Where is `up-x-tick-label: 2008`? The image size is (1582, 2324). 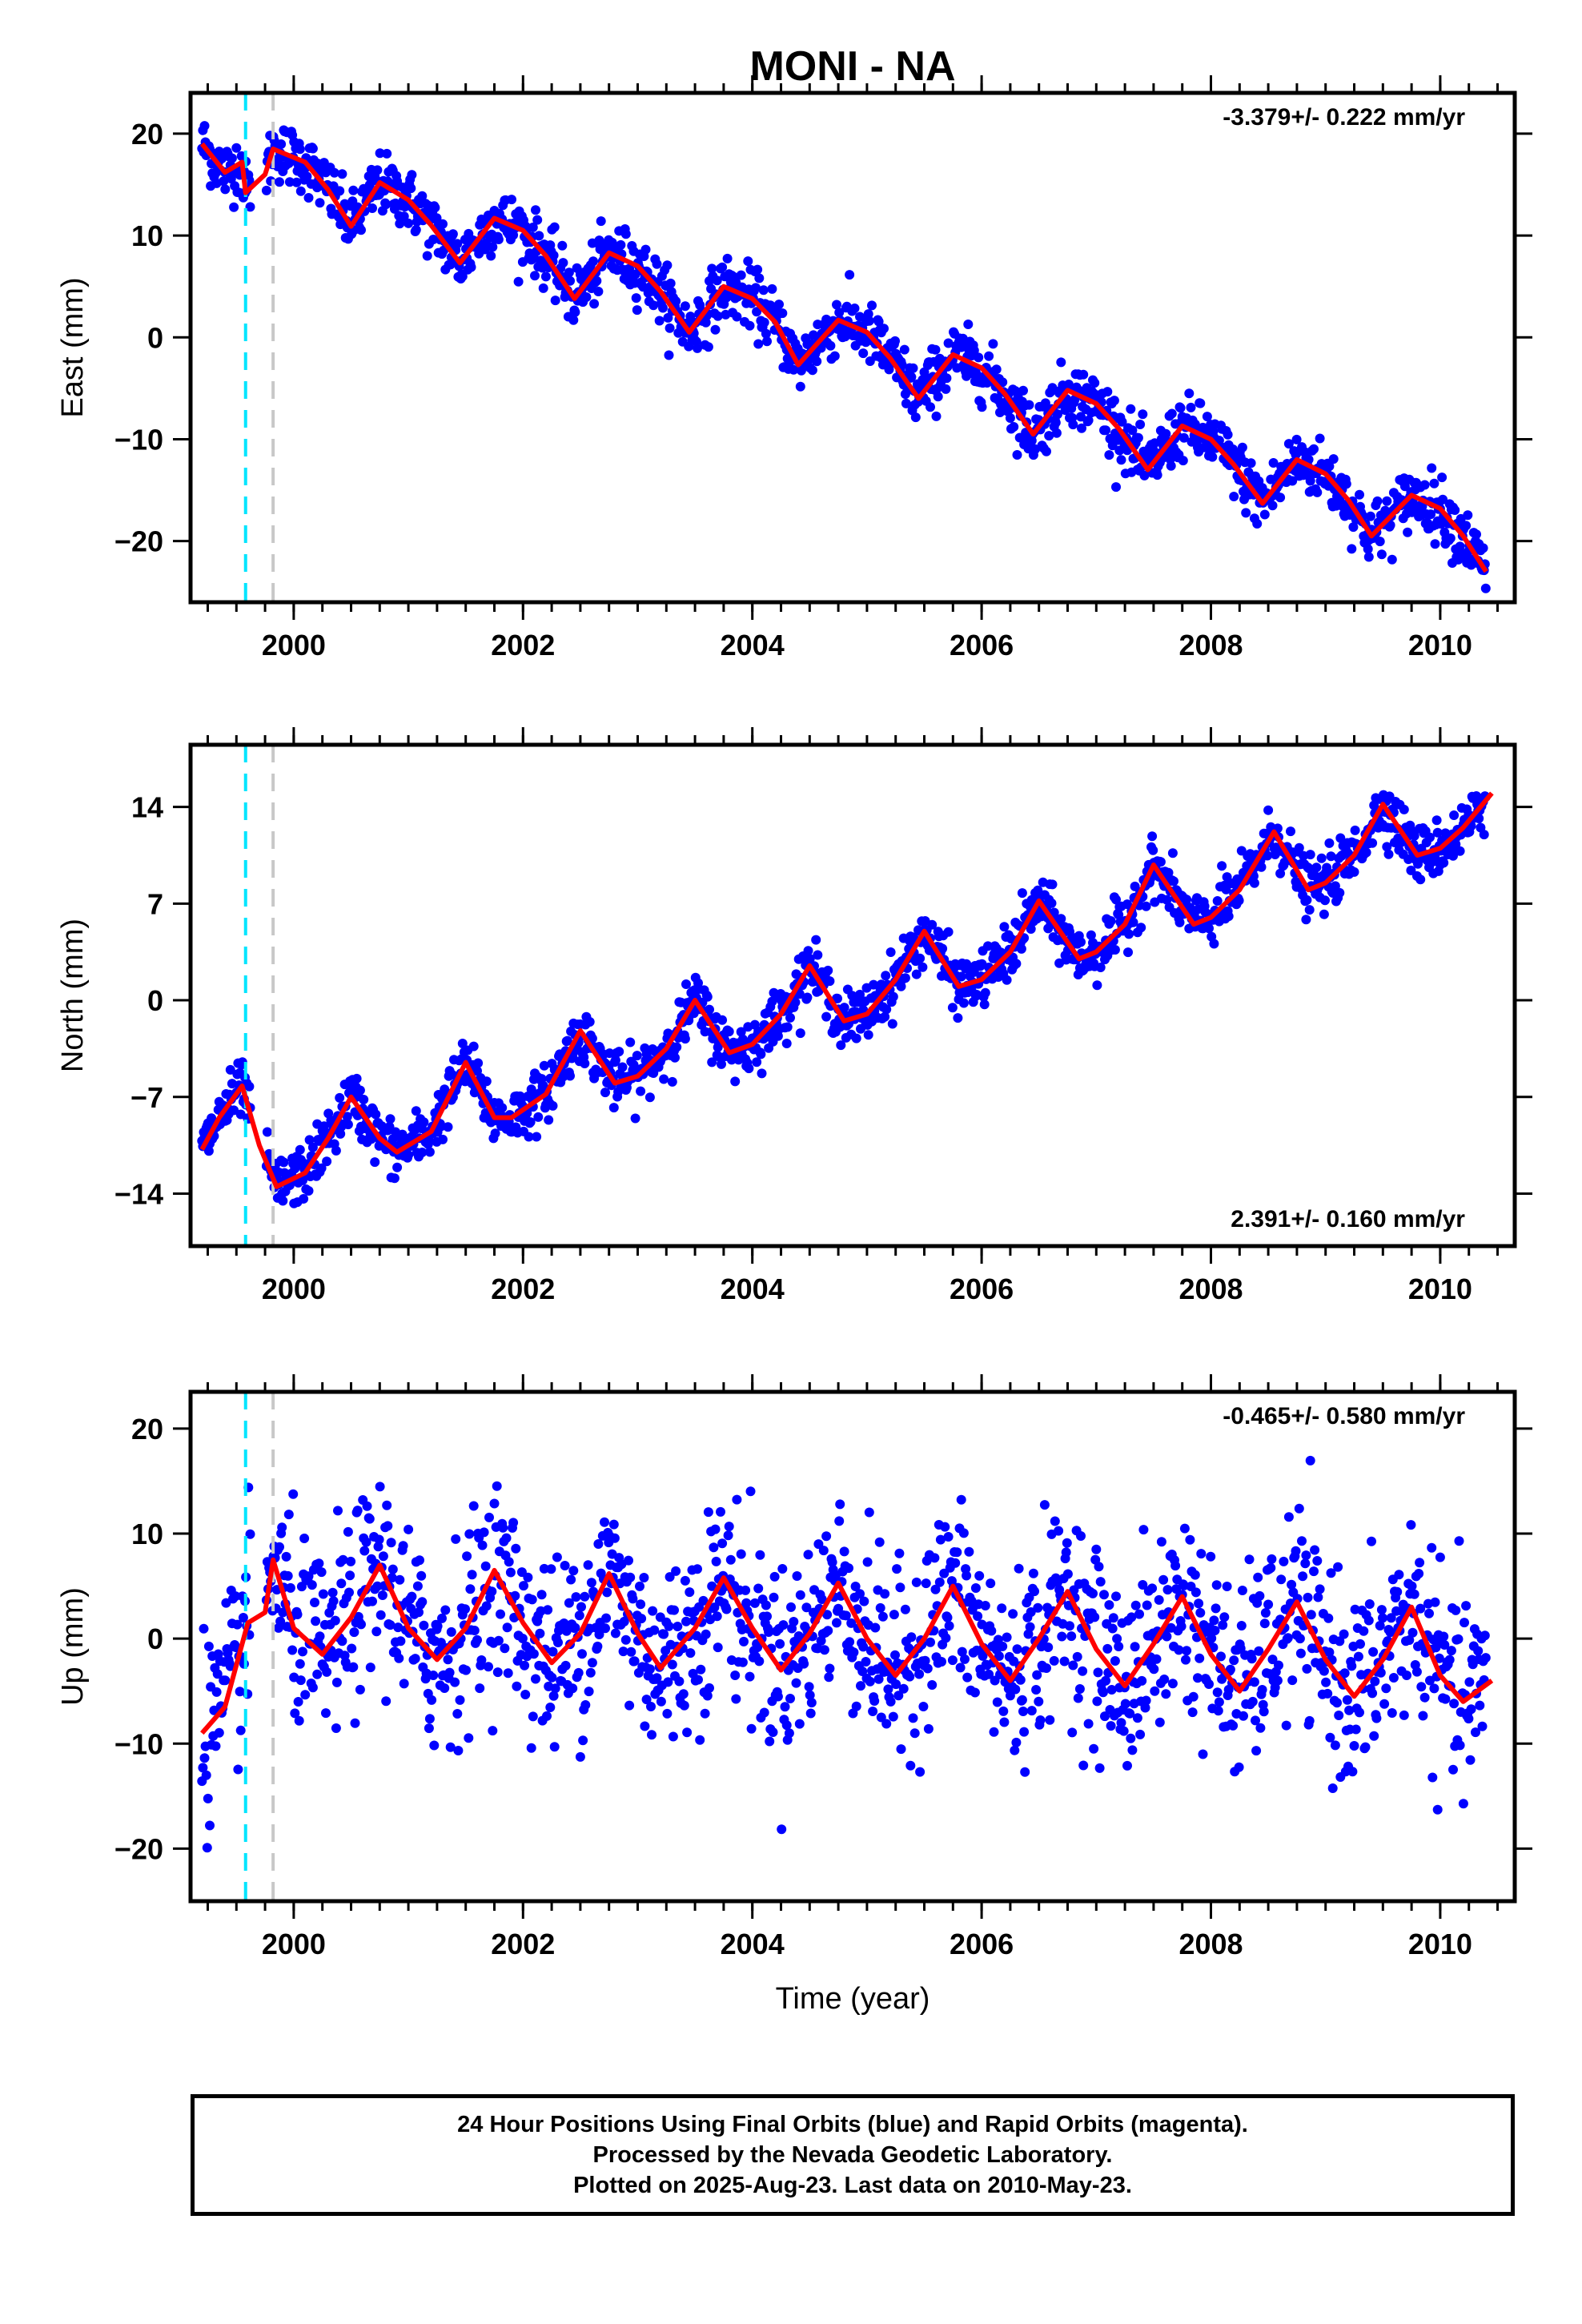 up-x-tick-label: 2008 is located at coordinates (1210, 1944).